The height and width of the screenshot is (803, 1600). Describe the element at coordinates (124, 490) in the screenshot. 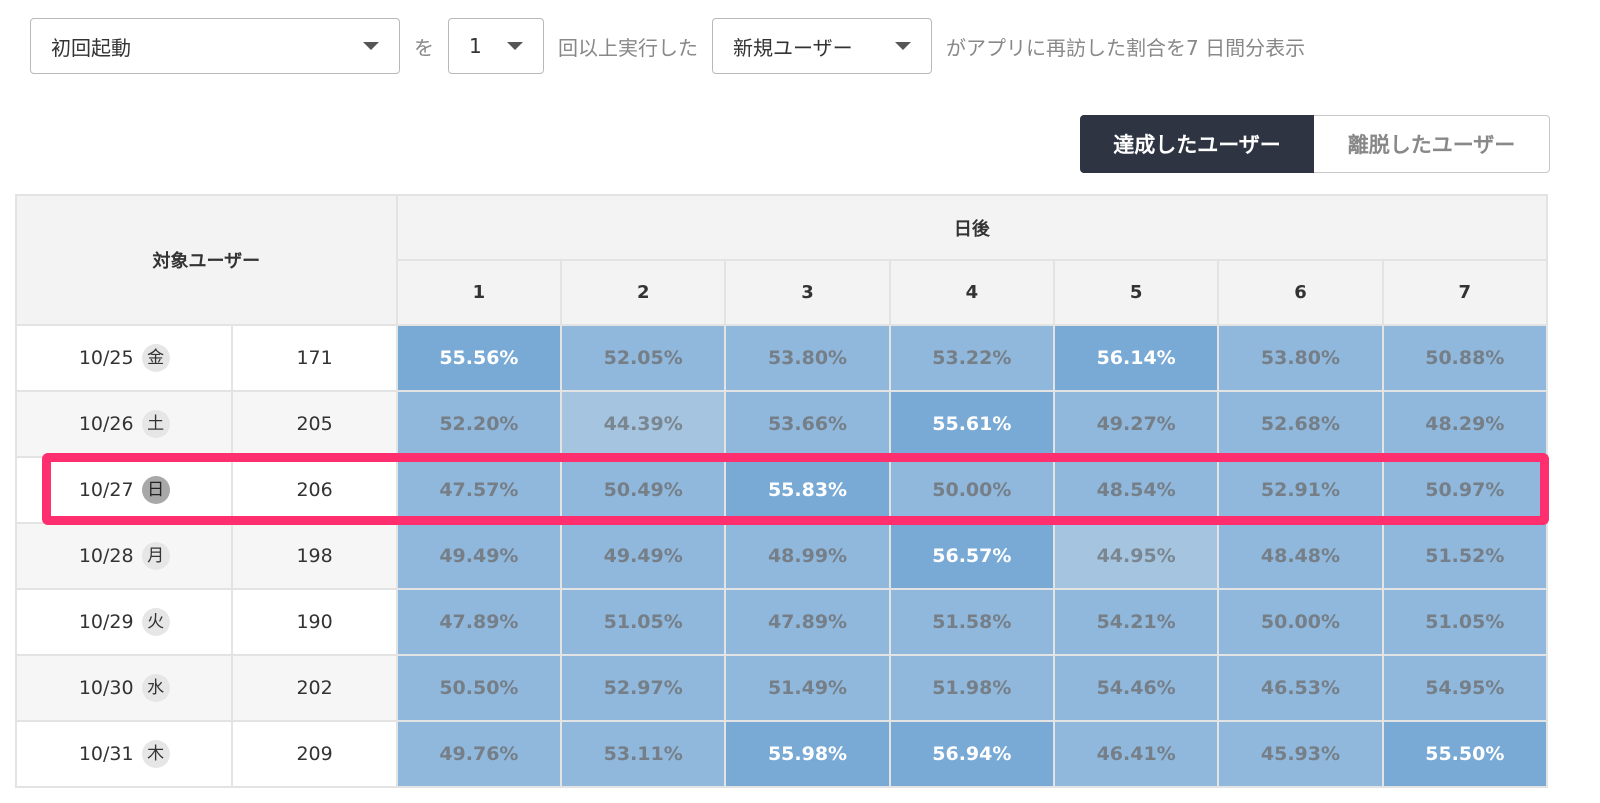

I see `cohort-date-cell: 10/27 日` at that location.